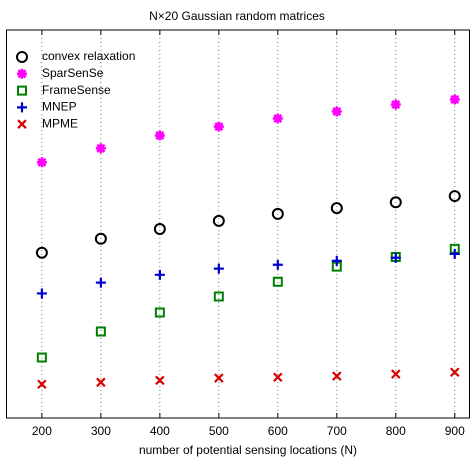  What do you see at coordinates (101, 431) in the screenshot?
I see `x-tick-label: 300` at bounding box center [101, 431].